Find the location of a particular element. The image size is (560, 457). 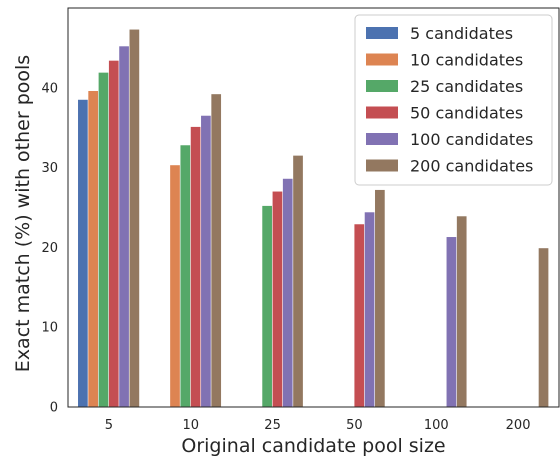

x-tick-label: 100 is located at coordinates (436, 425).